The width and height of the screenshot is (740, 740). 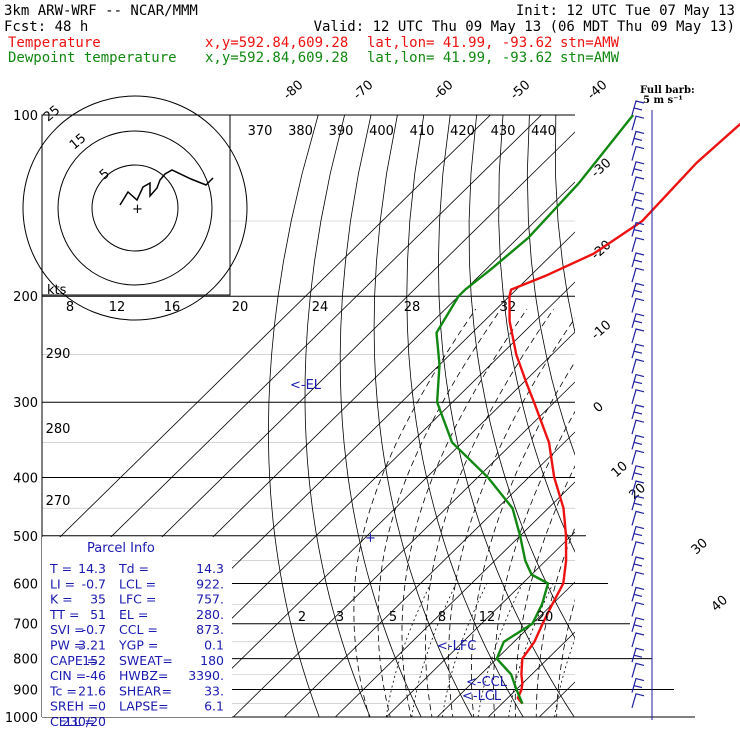 I want to click on parcel-key: LFC =, so click(x=137, y=599).